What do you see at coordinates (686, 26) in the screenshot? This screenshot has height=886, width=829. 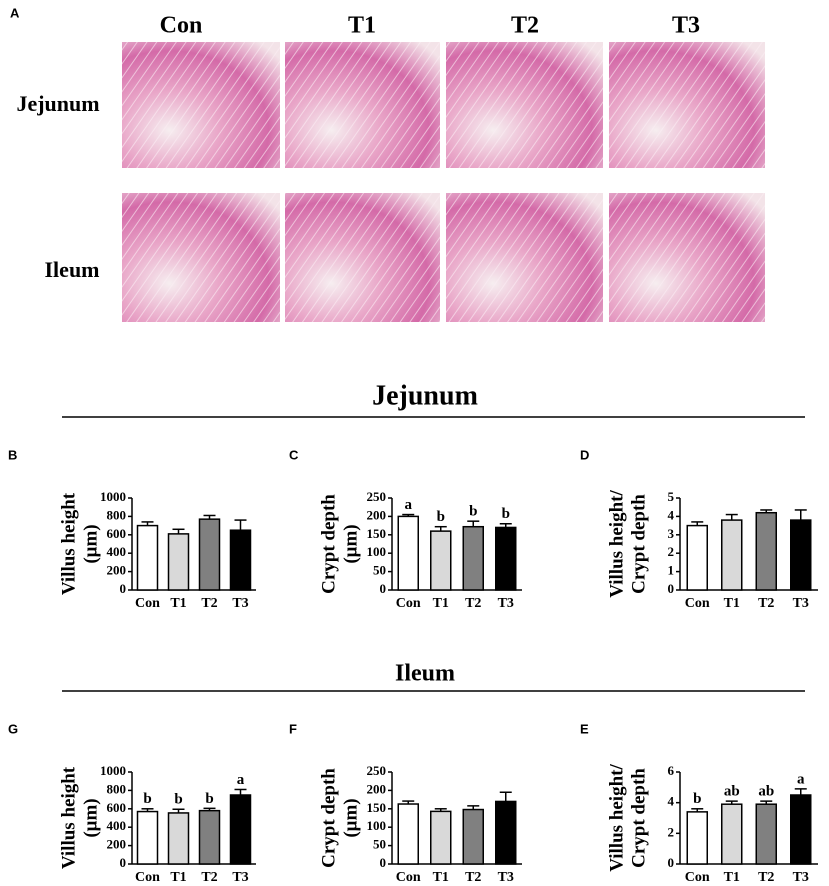 I see `column-header: T3` at bounding box center [686, 26].